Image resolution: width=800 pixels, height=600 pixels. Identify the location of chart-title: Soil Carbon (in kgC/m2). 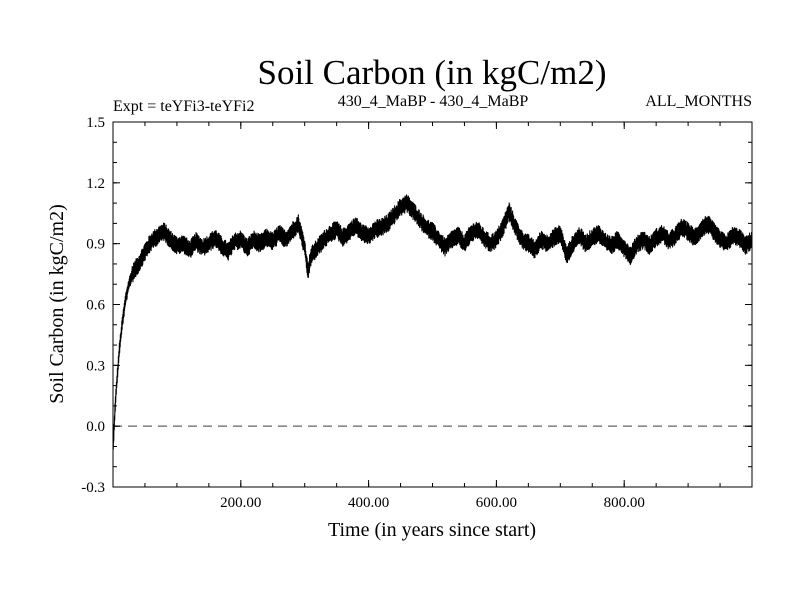
(431, 72).